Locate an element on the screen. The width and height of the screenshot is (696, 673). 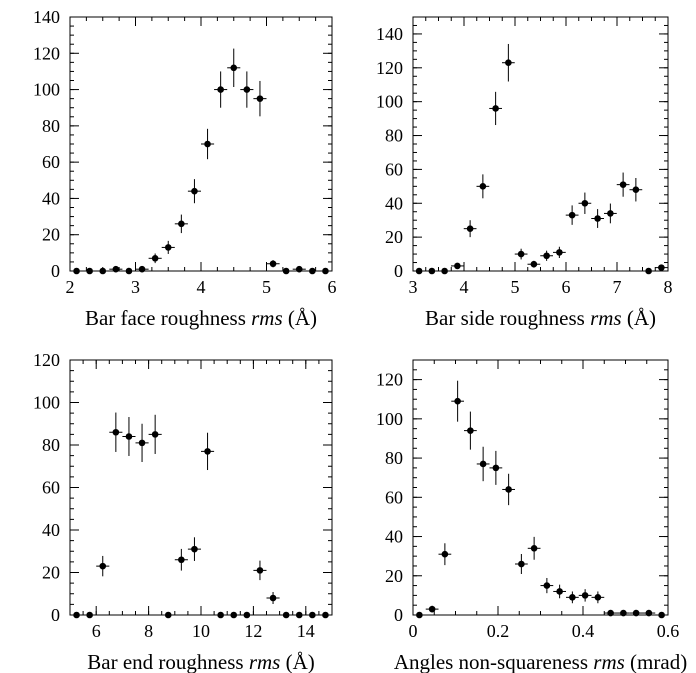
x-axis-label: Bar face roughness rms (Å) is located at coordinates (201, 318).